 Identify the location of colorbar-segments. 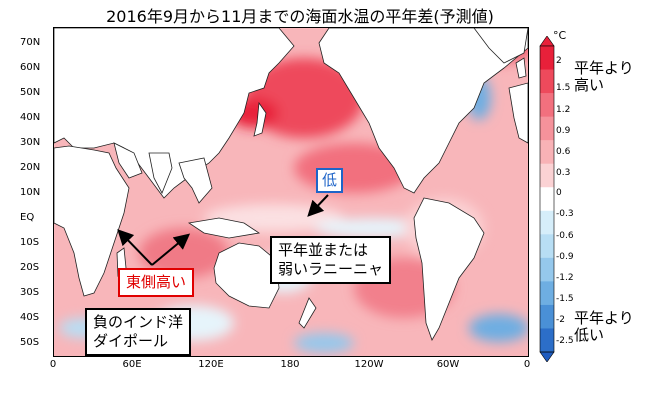
(547, 199).